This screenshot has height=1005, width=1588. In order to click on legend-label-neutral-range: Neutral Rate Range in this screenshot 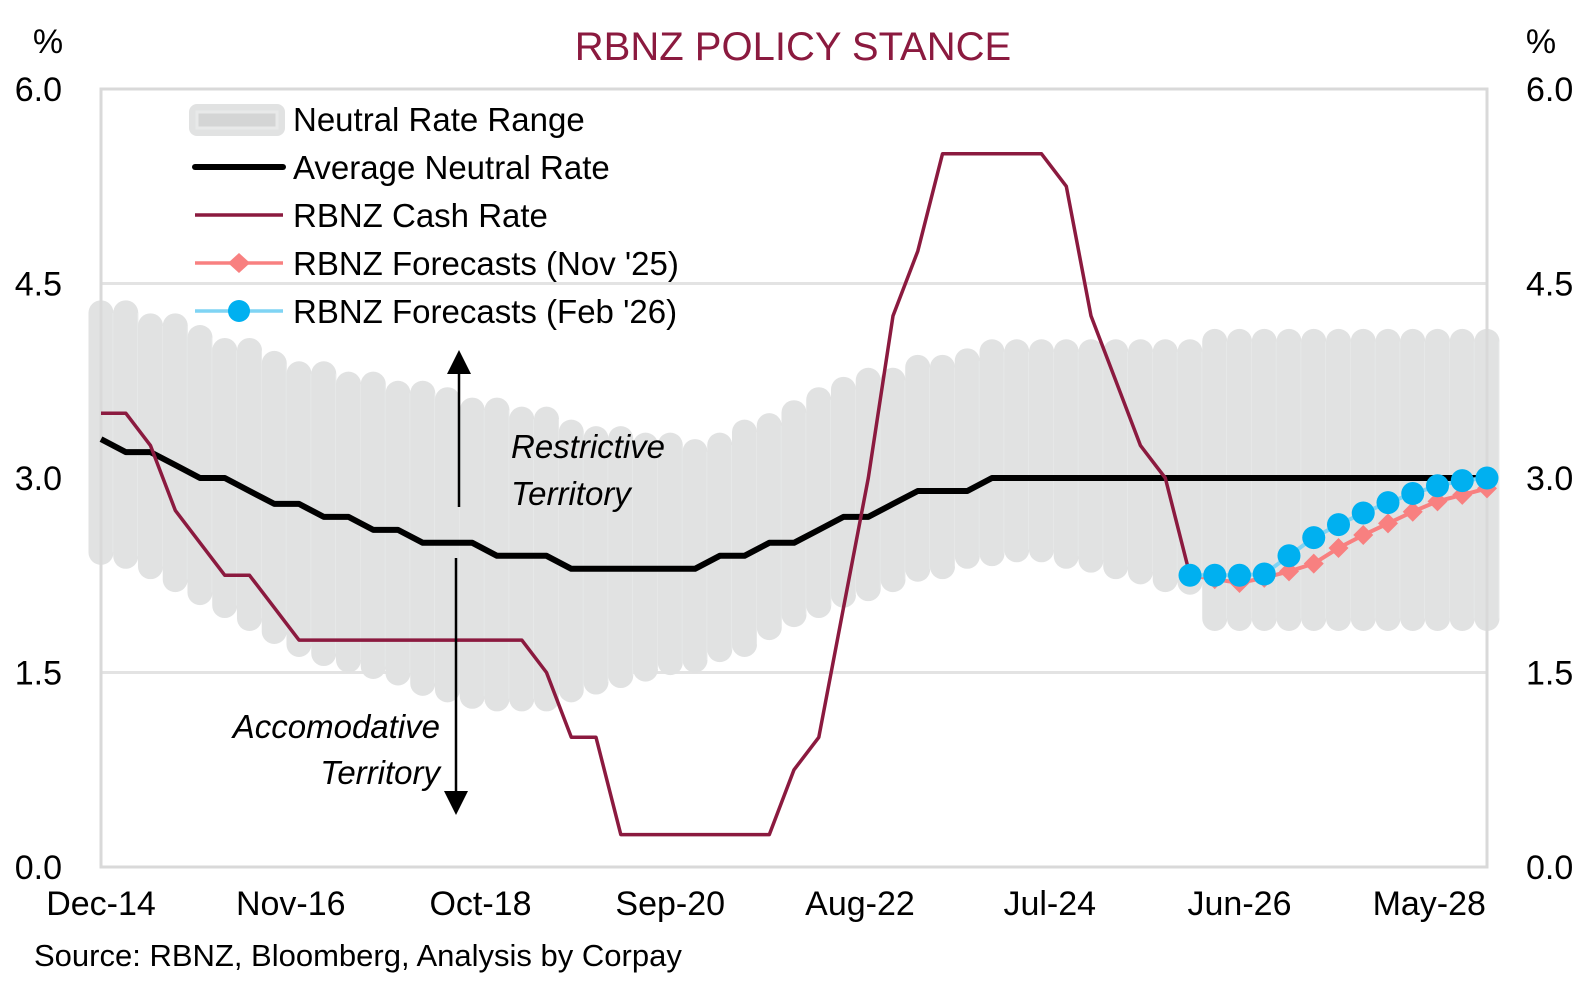, I will do `click(439, 119)`.